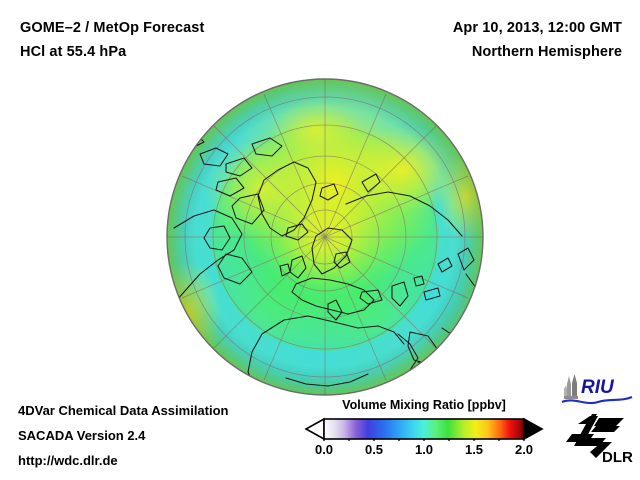 The width and height of the screenshot is (640, 480). I want to click on riu-wordmark: RIU, so click(598, 387).